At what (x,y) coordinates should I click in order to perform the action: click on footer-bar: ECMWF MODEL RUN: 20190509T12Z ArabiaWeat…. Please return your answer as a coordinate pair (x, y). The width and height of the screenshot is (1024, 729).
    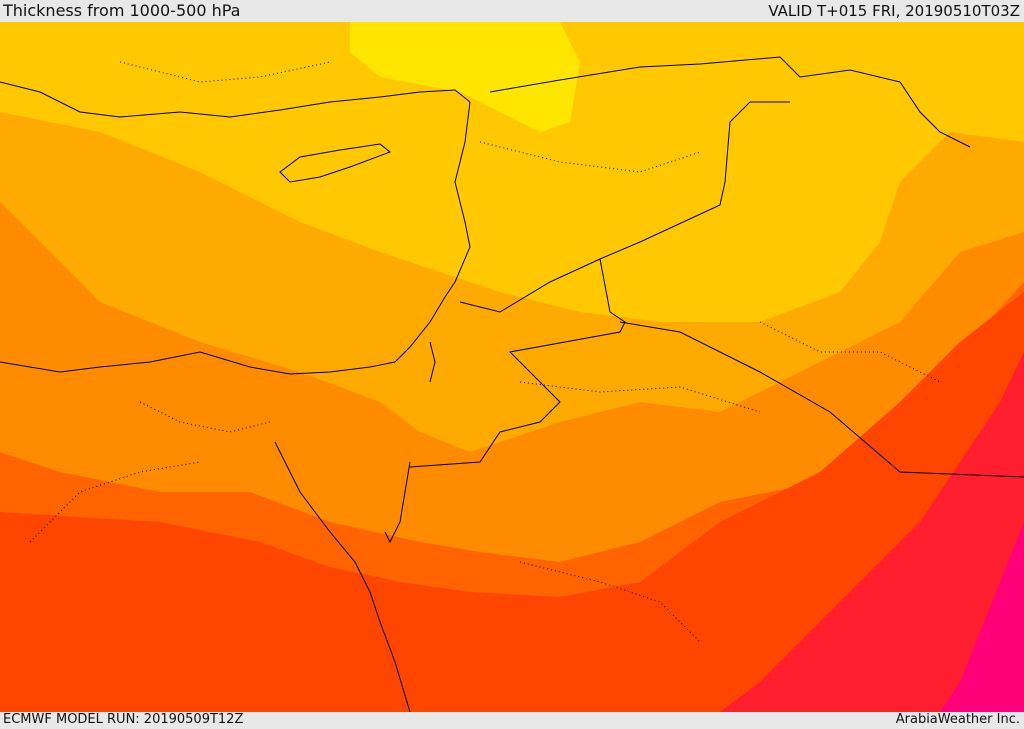
    Looking at the image, I should click on (512, 720).